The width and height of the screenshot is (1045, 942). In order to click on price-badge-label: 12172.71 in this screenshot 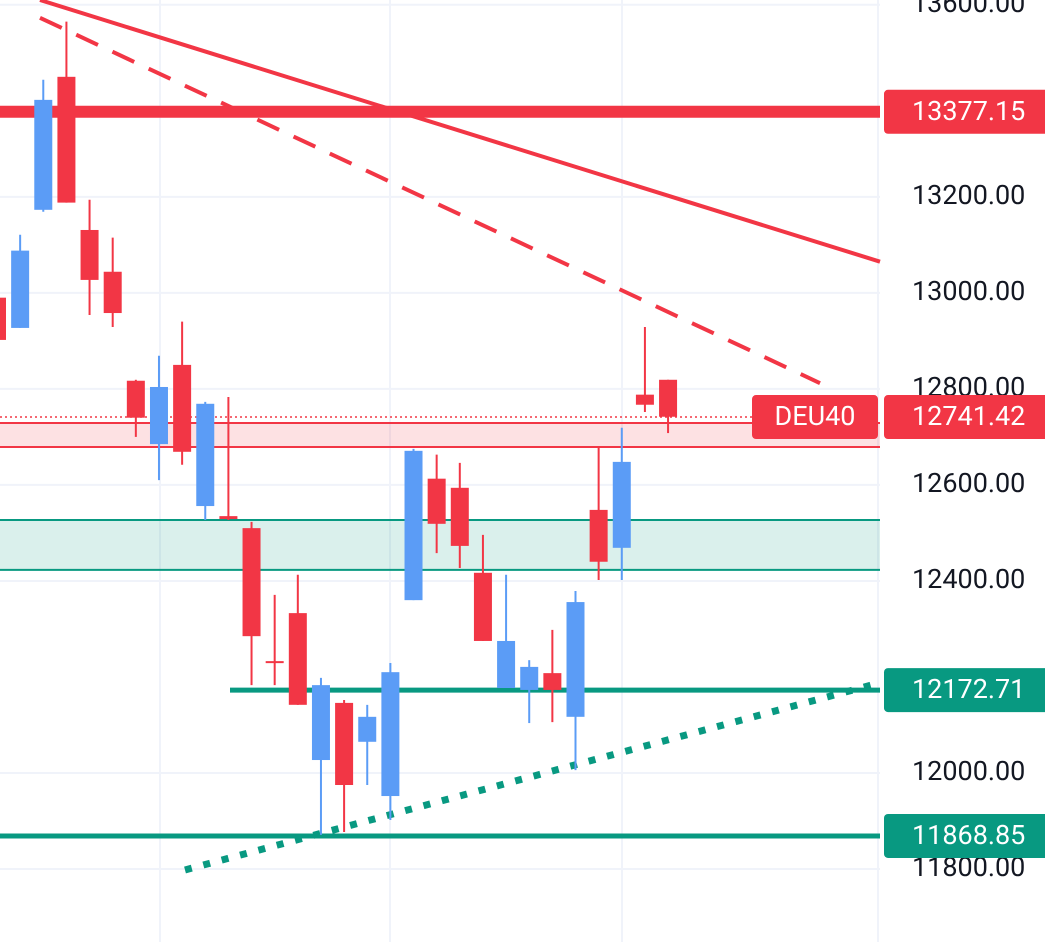, I will do `click(968, 689)`.